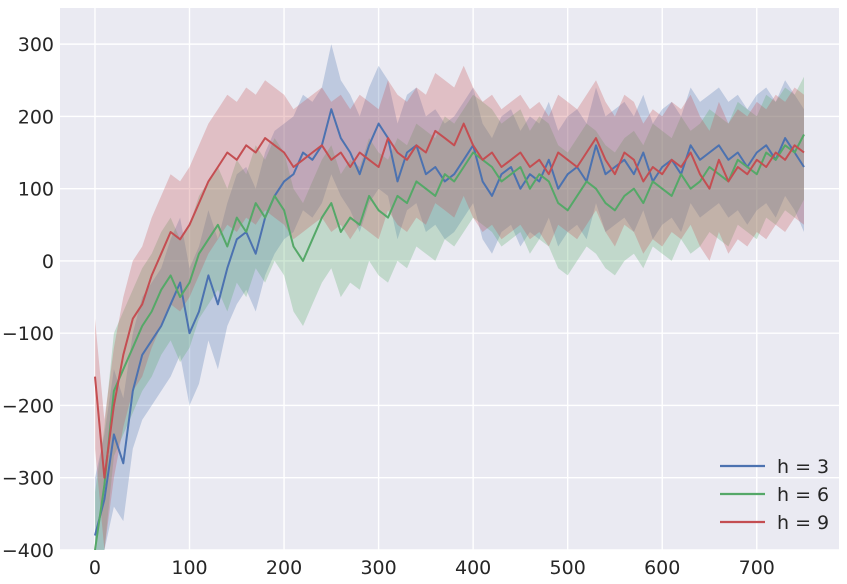  I want to click on x-tick-label: 500, so click(568, 568).